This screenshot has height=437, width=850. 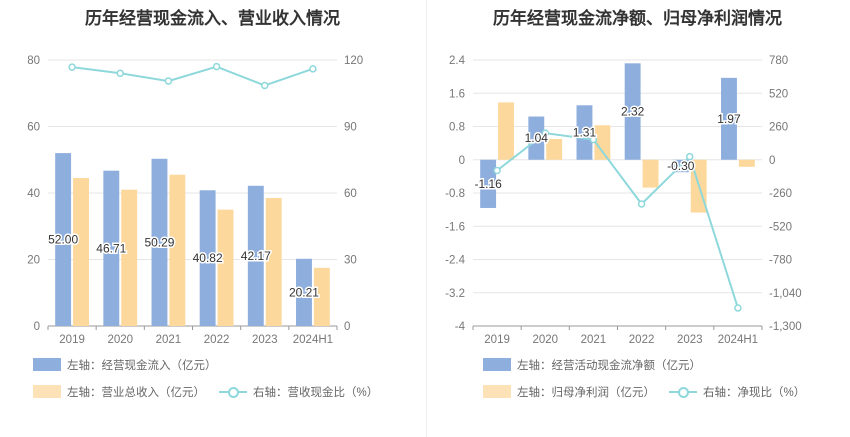 I want to click on left-chart-title: 历年经营现金流入、营业收入情况, so click(x=212, y=18).